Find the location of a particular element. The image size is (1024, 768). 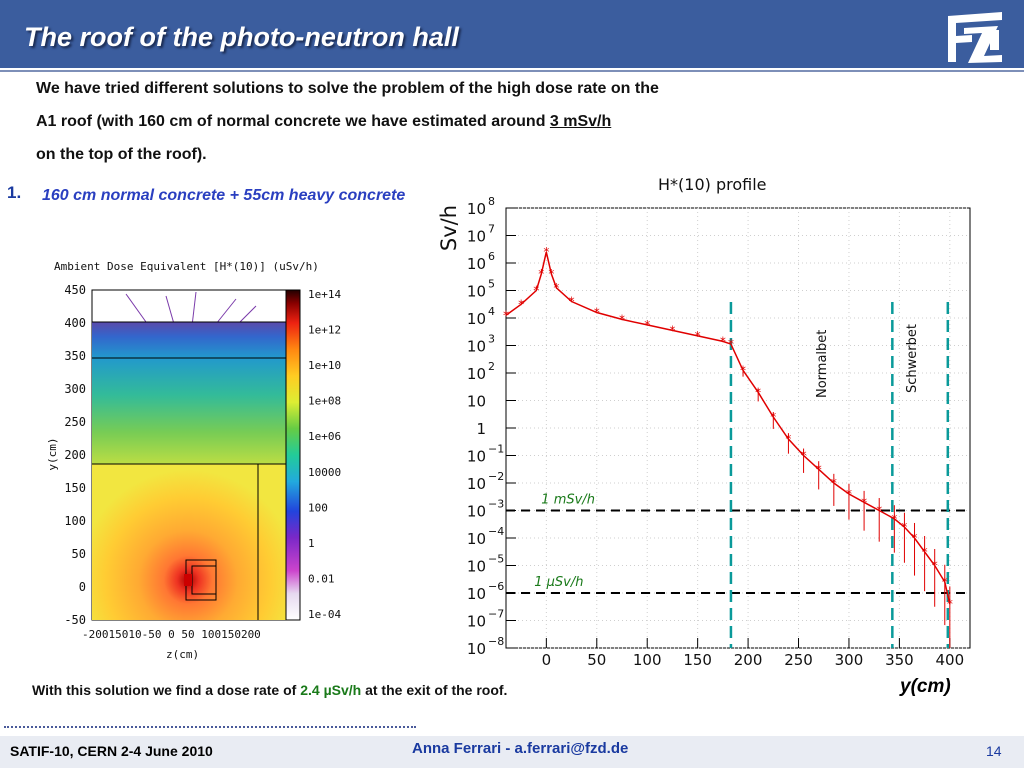

map-y-tick-label: 350 is located at coordinates (75, 356).